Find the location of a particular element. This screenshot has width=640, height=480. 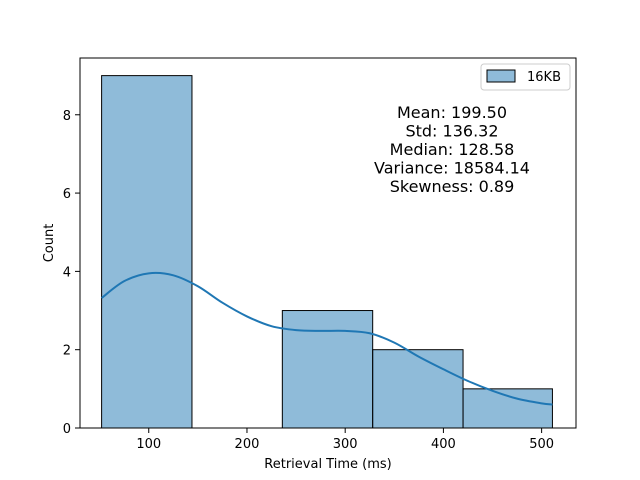

y-tick-label: 6 is located at coordinates (67, 194).